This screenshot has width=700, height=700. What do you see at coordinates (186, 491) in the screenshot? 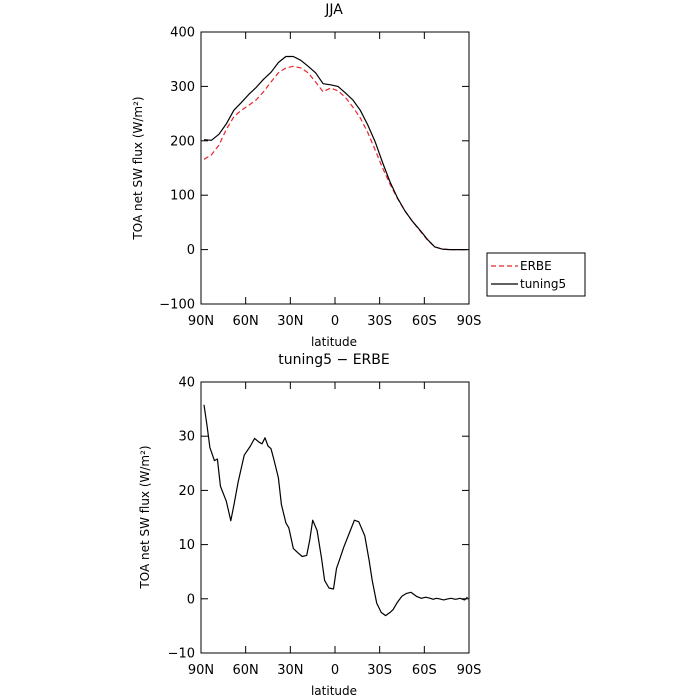
I see `y-tick-label: 20` at bounding box center [186, 491].